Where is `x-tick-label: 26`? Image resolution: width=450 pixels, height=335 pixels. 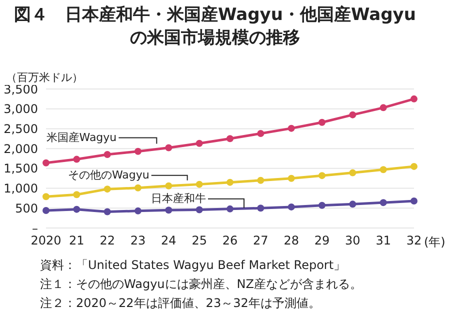 x-tick-label: 26 is located at coordinates (230, 241).